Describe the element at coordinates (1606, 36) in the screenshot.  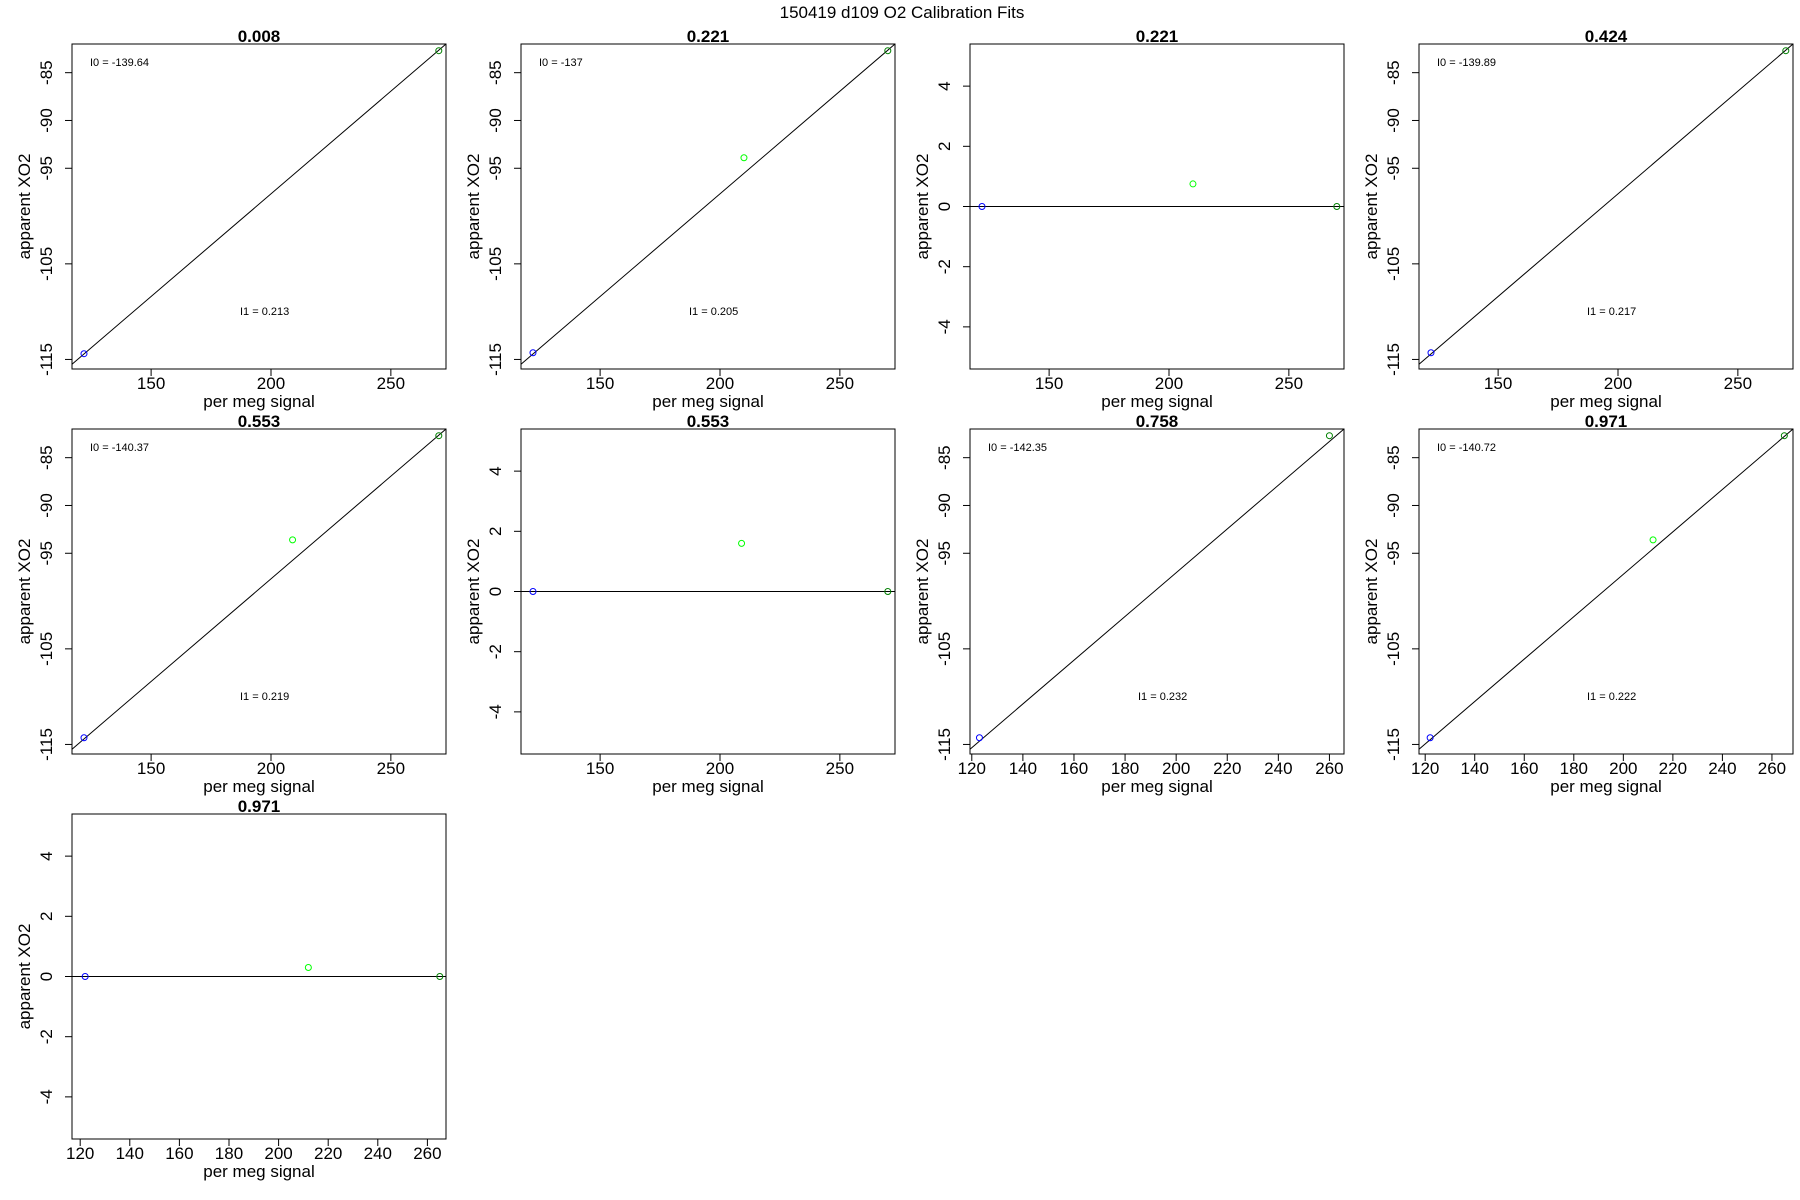
I see `panel-title: 0.424` at that location.